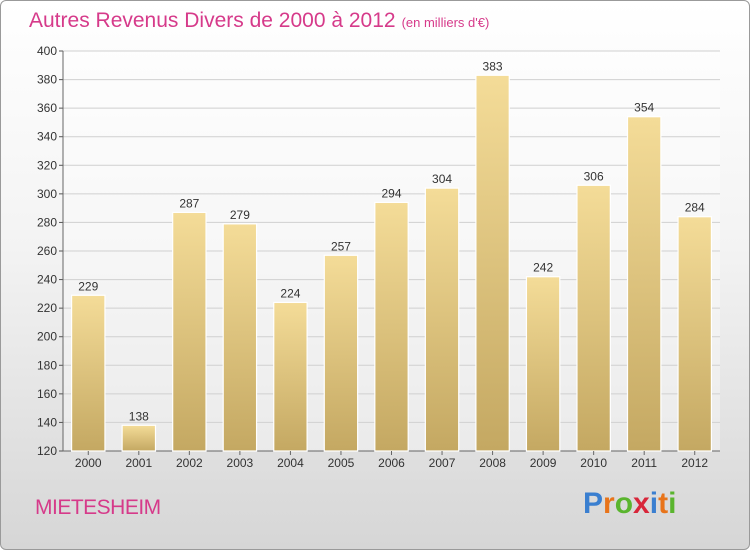 The height and width of the screenshot is (550, 750). What do you see at coordinates (695, 334) in the screenshot?
I see `bar-2012` at bounding box center [695, 334].